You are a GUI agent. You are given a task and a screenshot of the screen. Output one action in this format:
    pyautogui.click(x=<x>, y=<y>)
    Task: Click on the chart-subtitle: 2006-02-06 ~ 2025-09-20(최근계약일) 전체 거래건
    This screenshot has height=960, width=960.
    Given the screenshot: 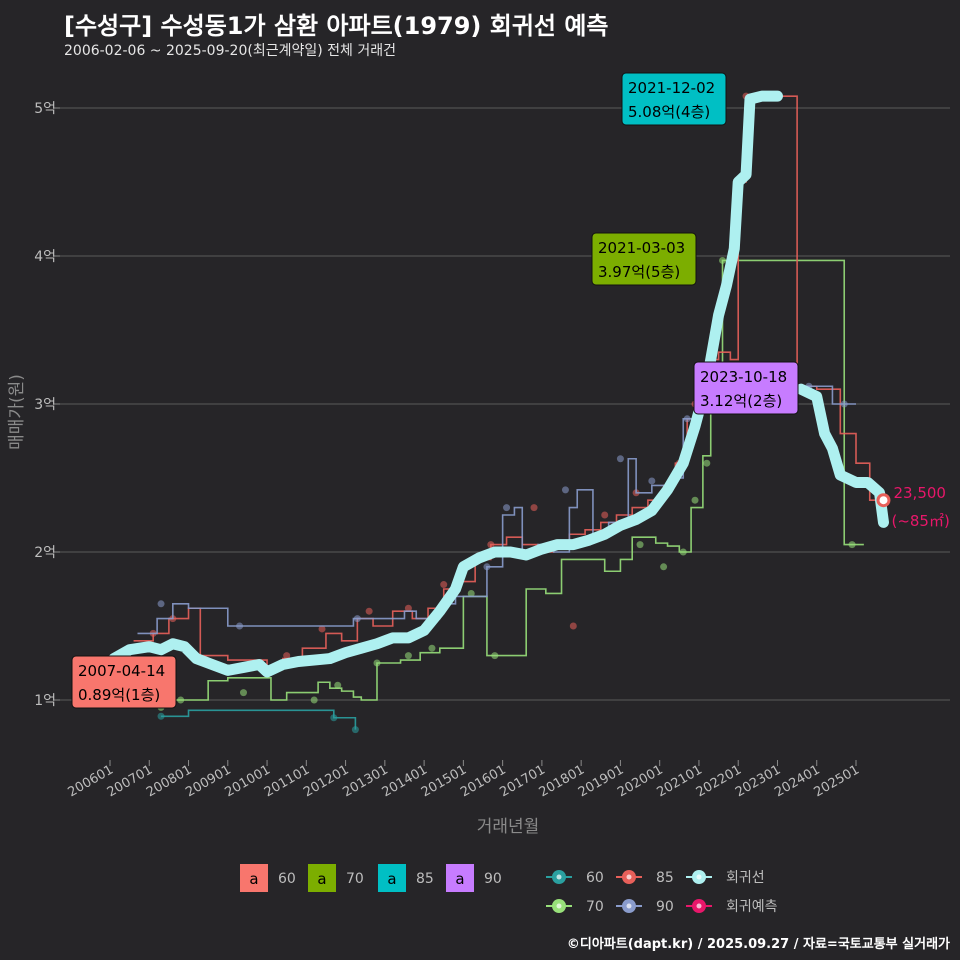 What is the action you would take?
    pyautogui.click(x=230, y=51)
    